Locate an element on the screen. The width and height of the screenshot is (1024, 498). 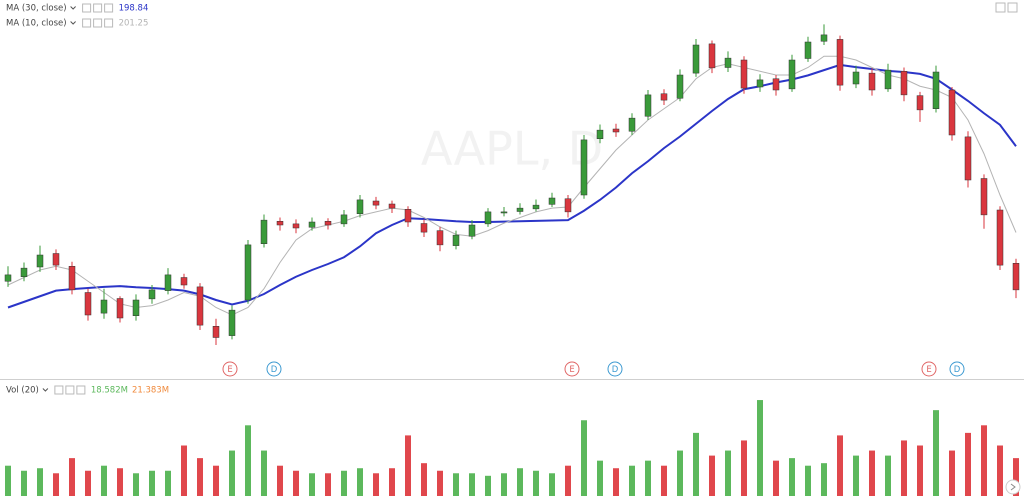
scroll-button is located at coordinates (1013, 487).